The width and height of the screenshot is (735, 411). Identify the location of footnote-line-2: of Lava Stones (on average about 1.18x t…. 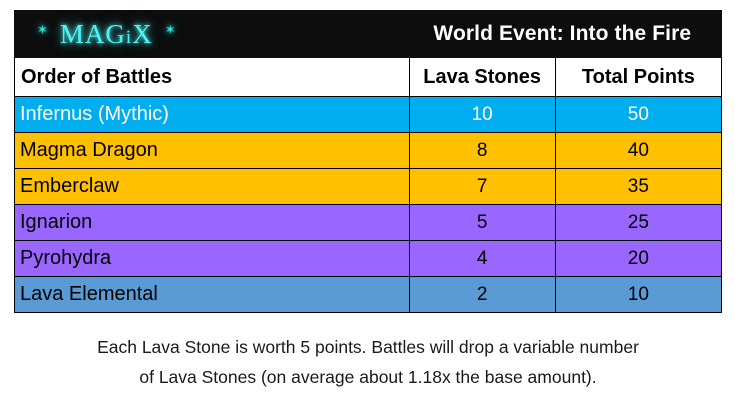
(368, 377).